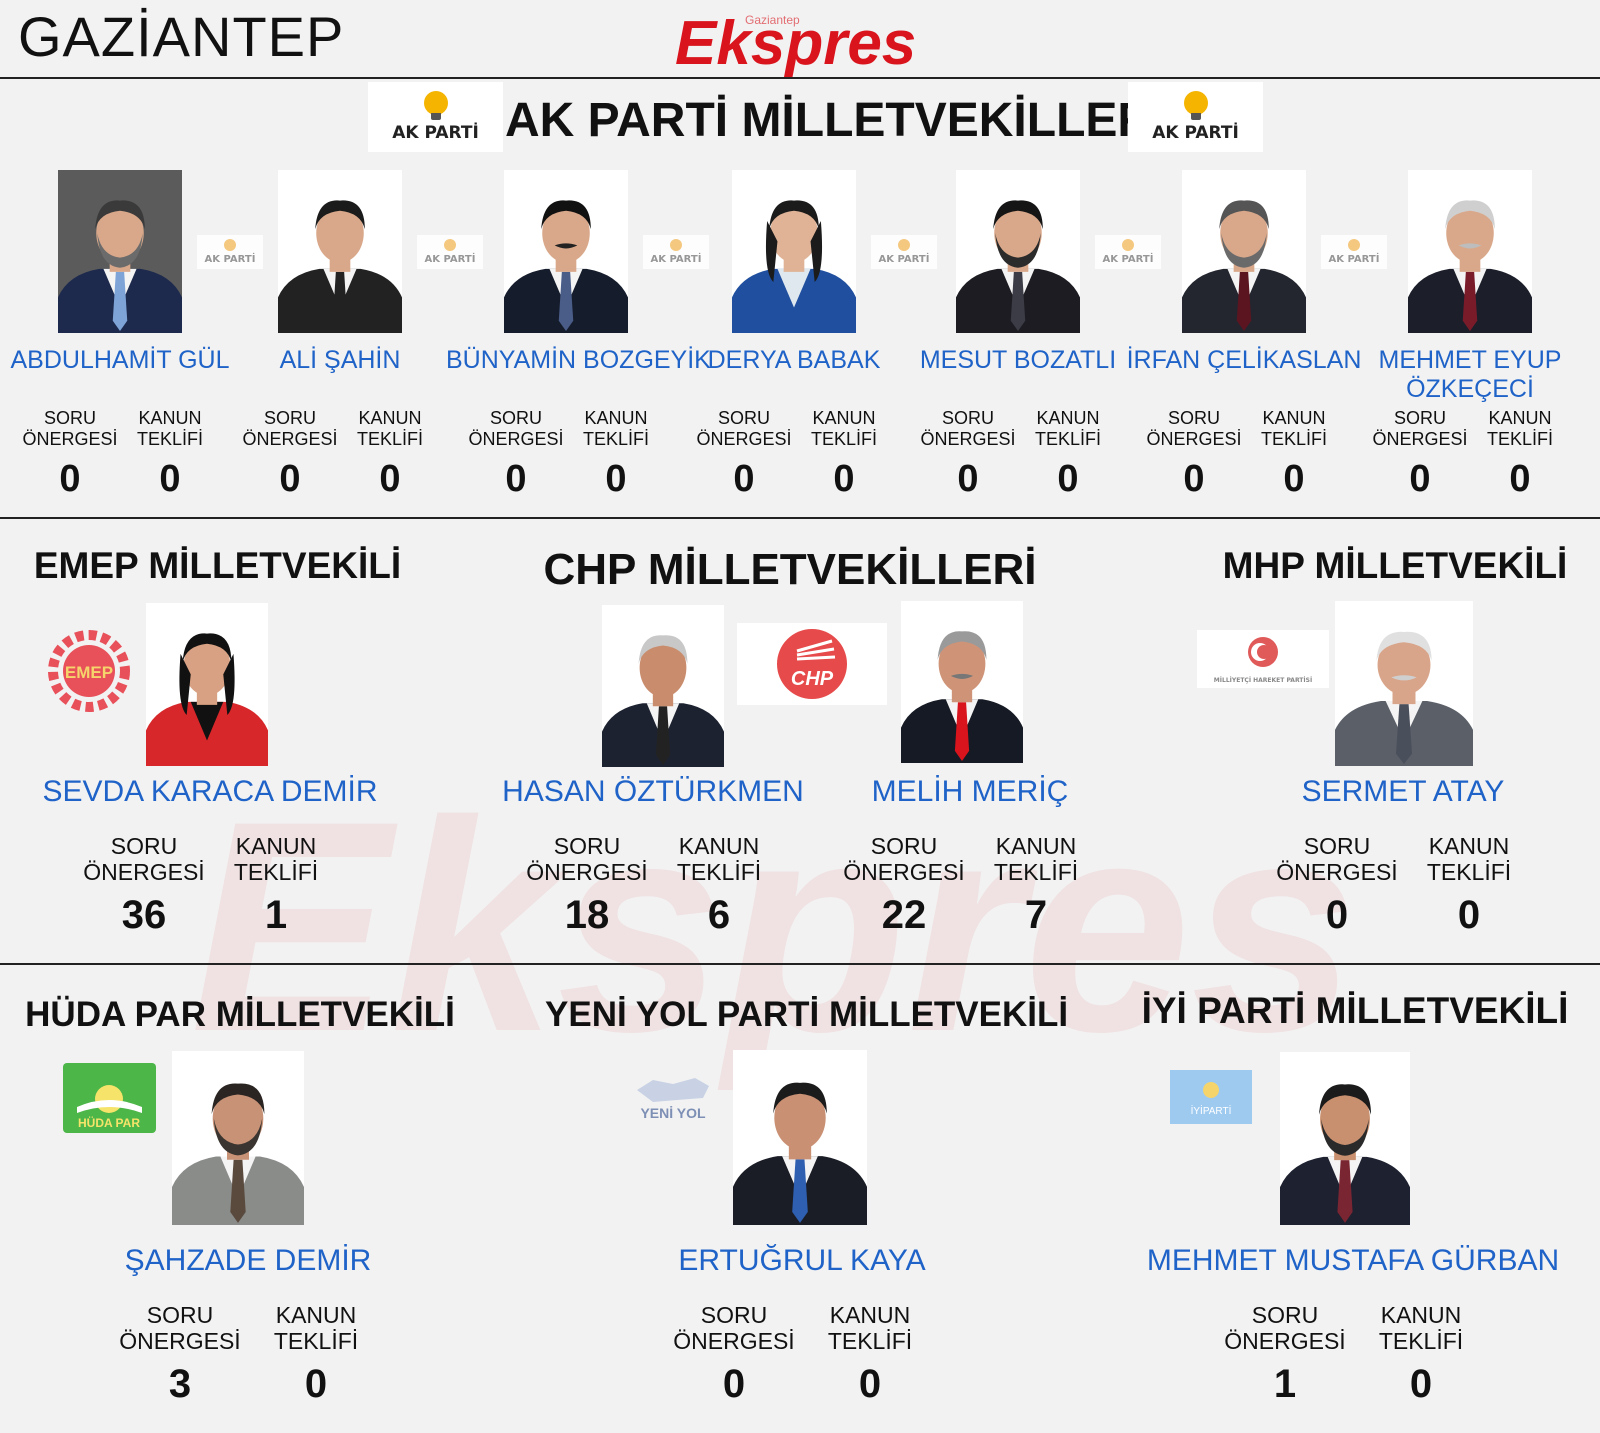  Describe the element at coordinates (800, 964) in the screenshot. I see `divider` at that location.